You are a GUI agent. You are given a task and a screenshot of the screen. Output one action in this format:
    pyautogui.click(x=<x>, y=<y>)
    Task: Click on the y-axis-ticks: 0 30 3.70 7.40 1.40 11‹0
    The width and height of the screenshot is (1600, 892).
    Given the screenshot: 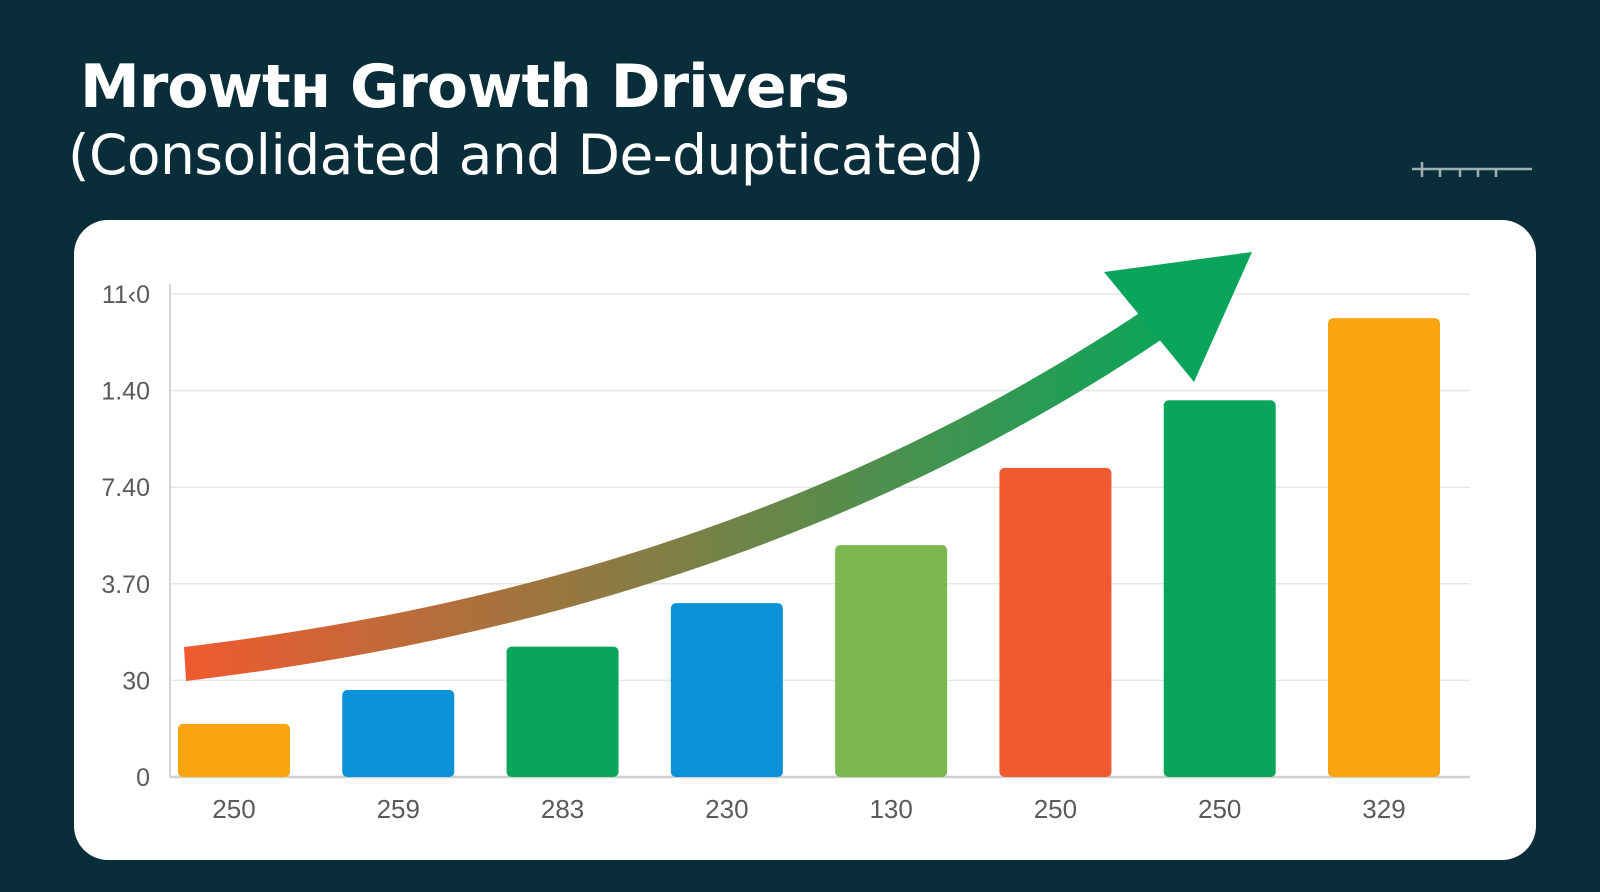 What is the action you would take?
    pyautogui.click(x=125, y=536)
    